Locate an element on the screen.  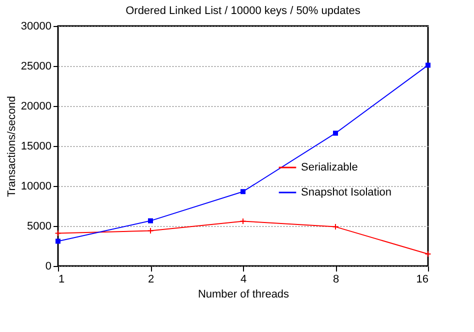
legend-label: Snapshot Isolation is located at coordinates (346, 192).